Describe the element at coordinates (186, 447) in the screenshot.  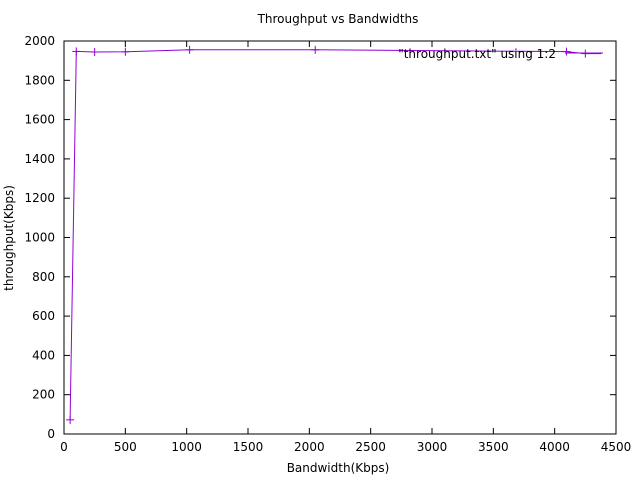
I see `x-tick-label: 1000` at that location.